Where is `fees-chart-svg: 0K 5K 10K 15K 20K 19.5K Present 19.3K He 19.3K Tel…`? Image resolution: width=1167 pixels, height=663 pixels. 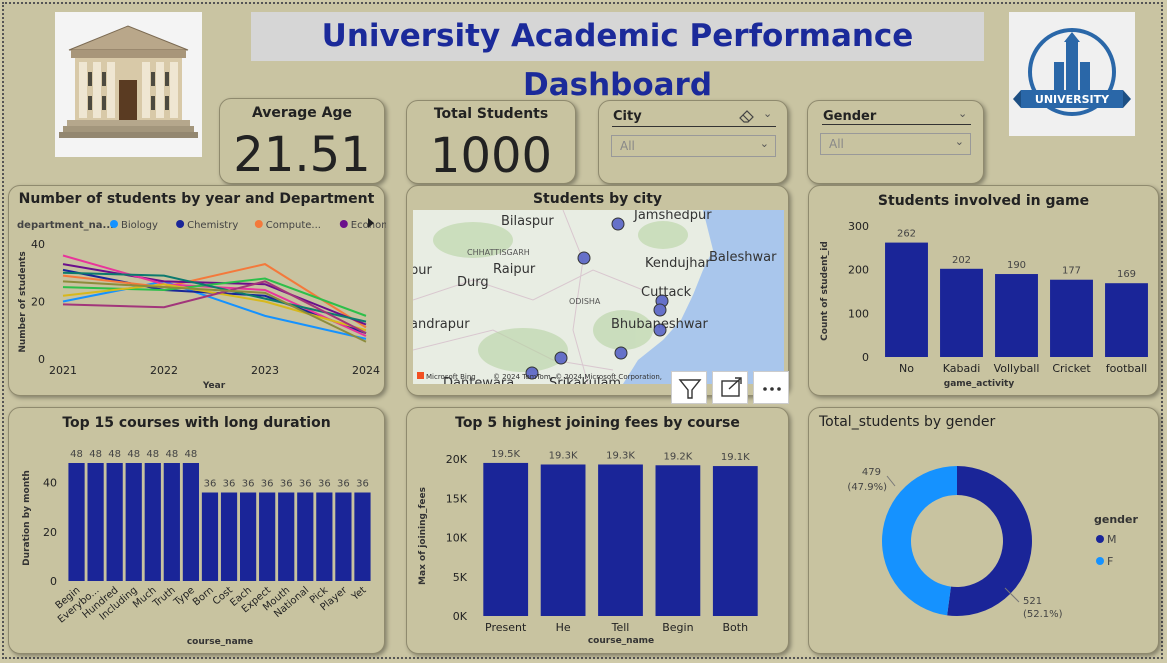 fees-chart-svg: 0K 5K 10K 15K 20K 19.5K Present 19.3K He 19.3K Tel… is located at coordinates (588, 547).